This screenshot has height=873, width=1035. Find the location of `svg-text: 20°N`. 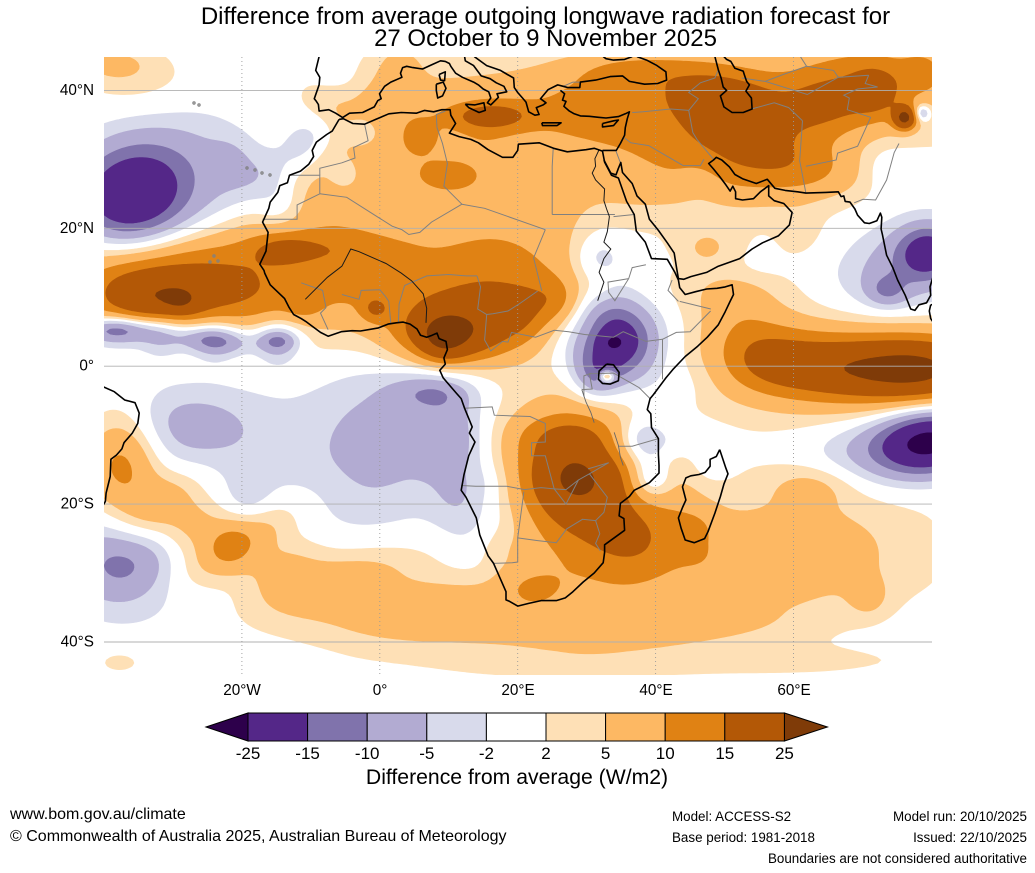

svg-text: 20°N is located at coordinates (77, 228).